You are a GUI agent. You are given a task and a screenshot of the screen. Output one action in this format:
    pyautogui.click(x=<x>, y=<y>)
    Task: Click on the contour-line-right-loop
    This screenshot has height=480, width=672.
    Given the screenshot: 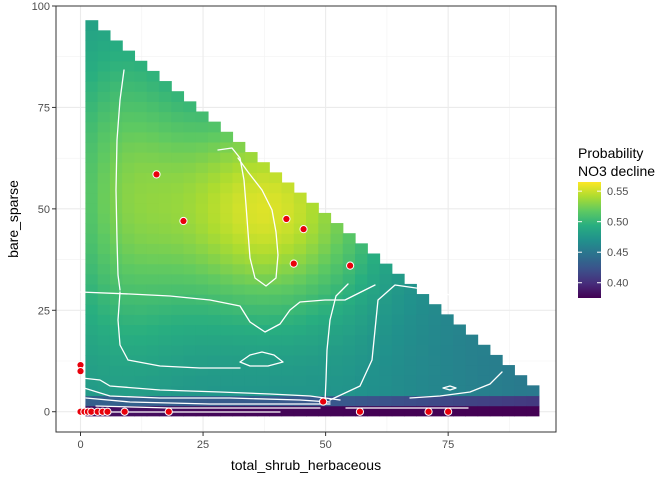 What is the action you would take?
    pyautogui.click(x=449, y=388)
    